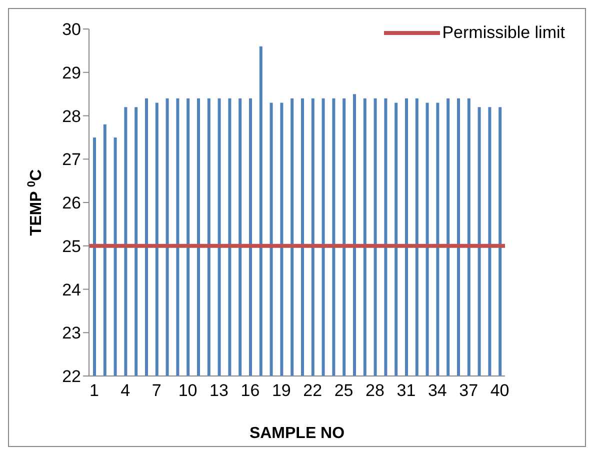 Image resolution: width=594 pixels, height=455 pixels. What do you see at coordinates (157, 390) in the screenshot?
I see `x-tick-label: 7` at bounding box center [157, 390].